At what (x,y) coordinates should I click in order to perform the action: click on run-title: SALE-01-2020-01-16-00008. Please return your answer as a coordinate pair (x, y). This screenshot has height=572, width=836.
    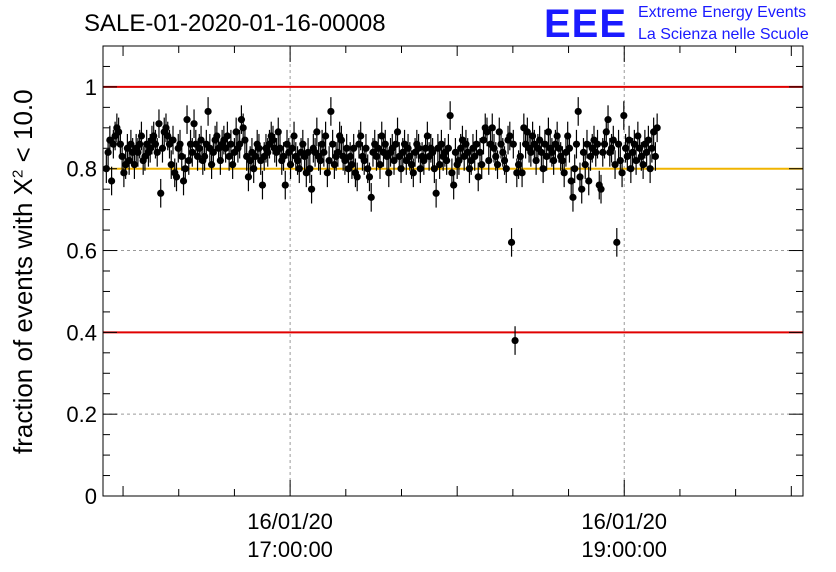
    Looking at the image, I should click on (235, 23).